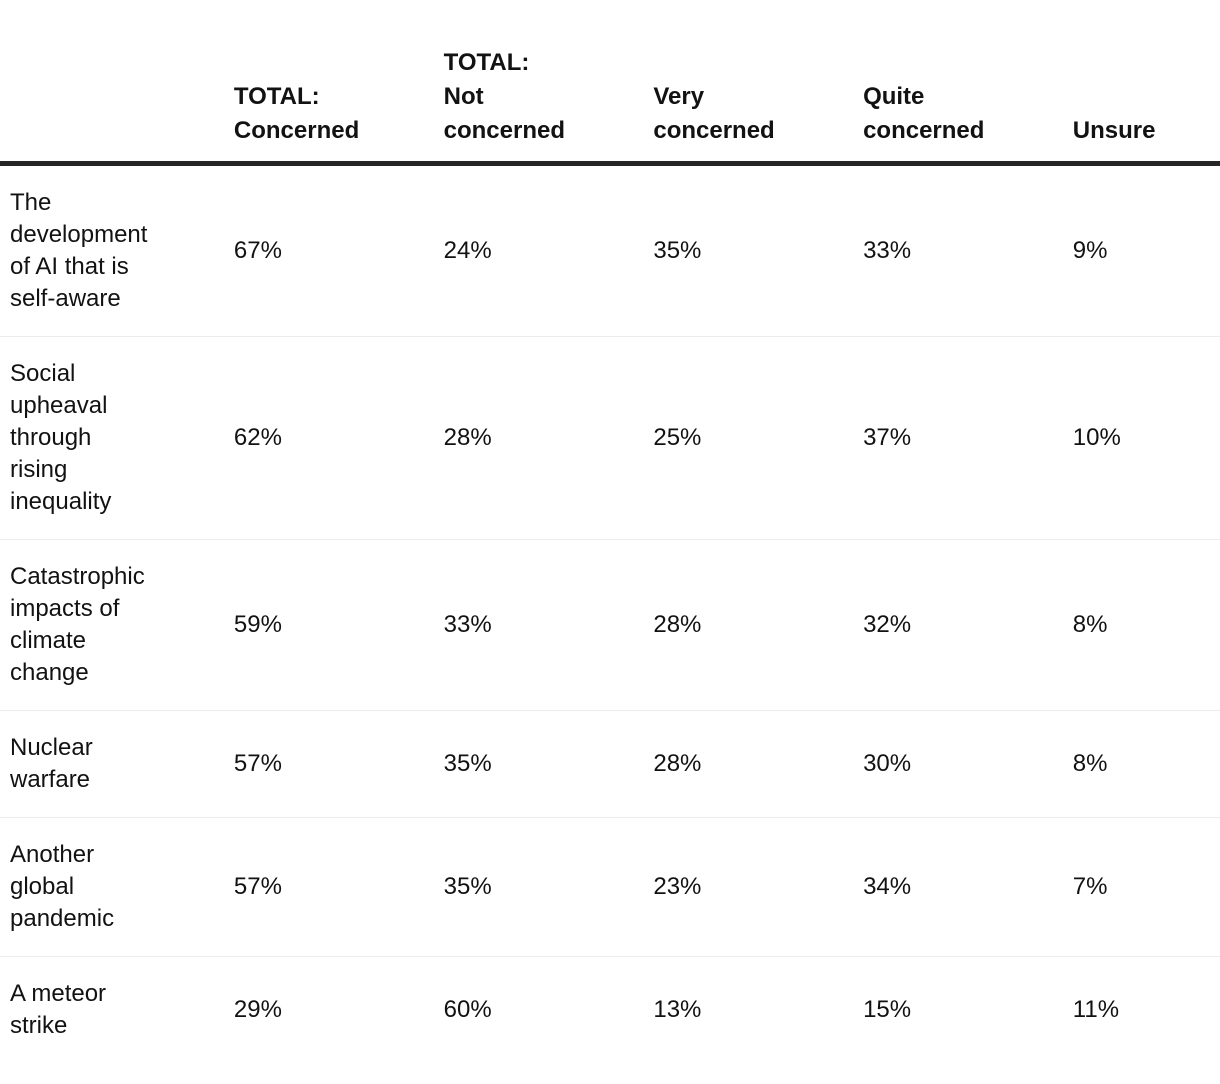 This screenshot has width=1220, height=1084. Describe the element at coordinates (968, 625) in the screenshot. I see `cell-value: 32%` at that location.